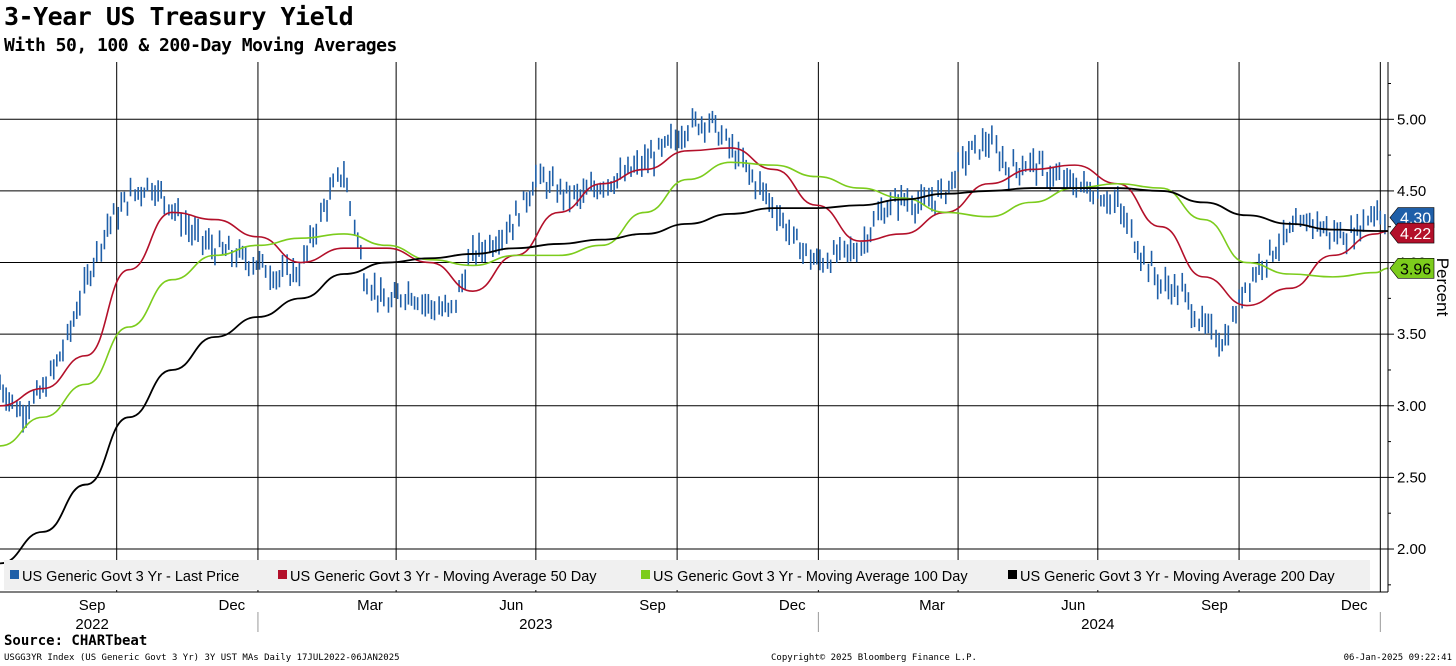 Image resolution: width=1456 pixels, height=666 pixels. I want to click on legend-label: US Generic Govt 3 Yr - Last Price, so click(130, 577).